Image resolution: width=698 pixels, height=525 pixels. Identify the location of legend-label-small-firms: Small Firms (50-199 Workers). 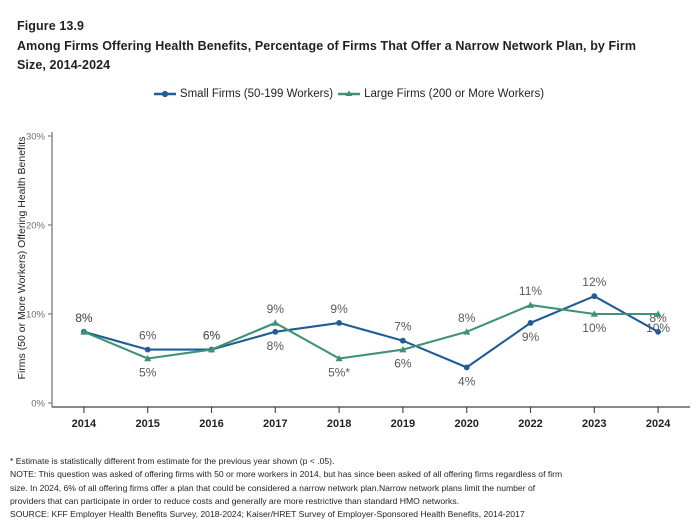
(256, 94).